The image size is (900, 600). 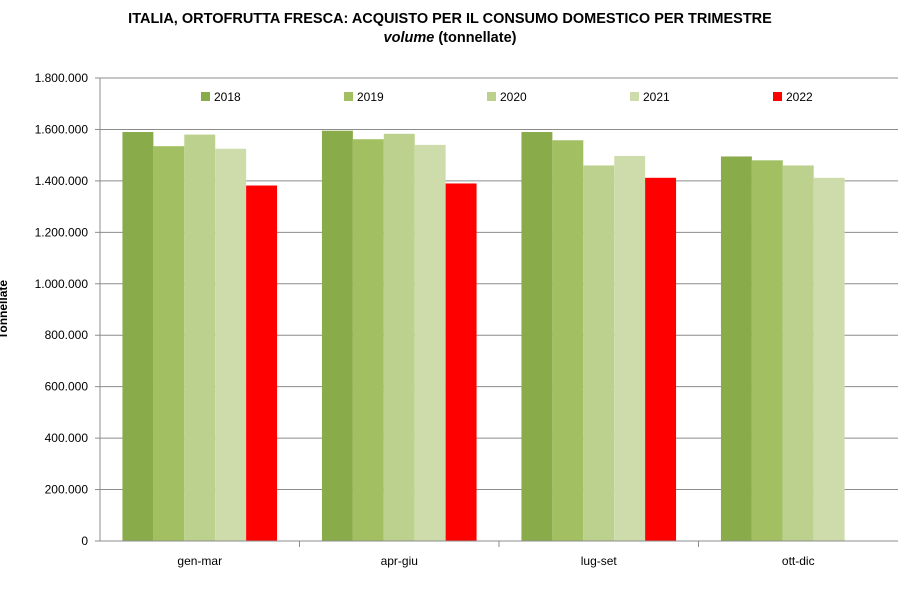 I want to click on y-tick-label: 800.000, so click(x=67, y=335).